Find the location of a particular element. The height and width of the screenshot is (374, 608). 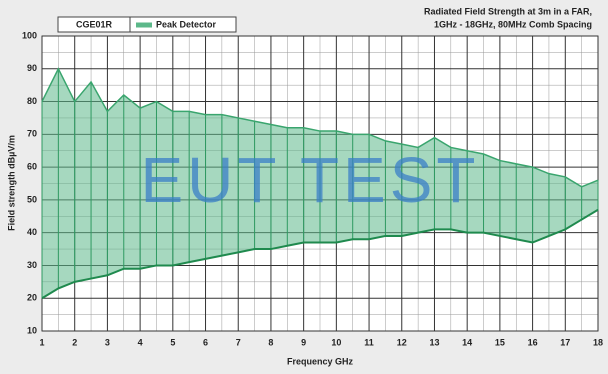

y-tick-label: 90 is located at coordinates (32, 68).